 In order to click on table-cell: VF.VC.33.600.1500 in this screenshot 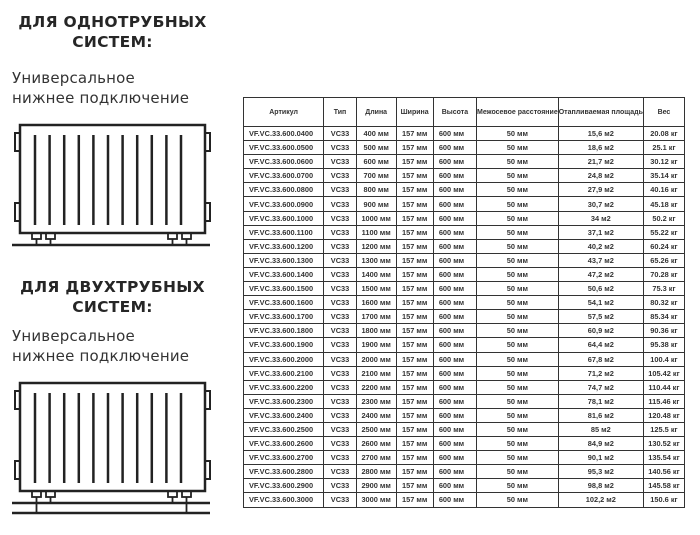, I will do `click(283, 289)`.